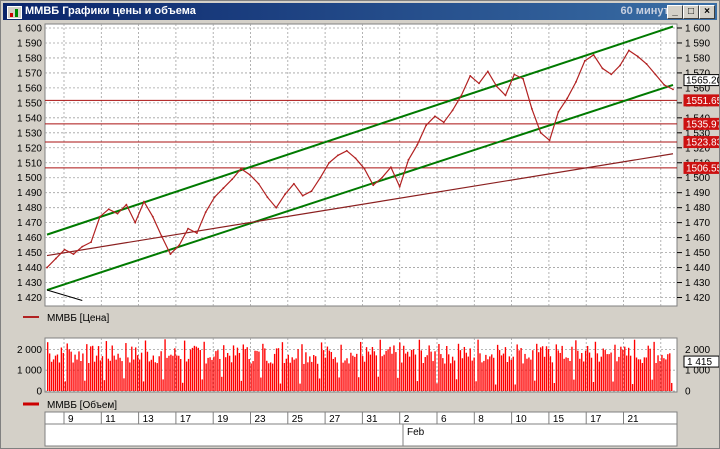 The width and height of the screenshot is (720, 449). What do you see at coordinates (691, 12) in the screenshot?
I see `maximize-button: □` at bounding box center [691, 12].